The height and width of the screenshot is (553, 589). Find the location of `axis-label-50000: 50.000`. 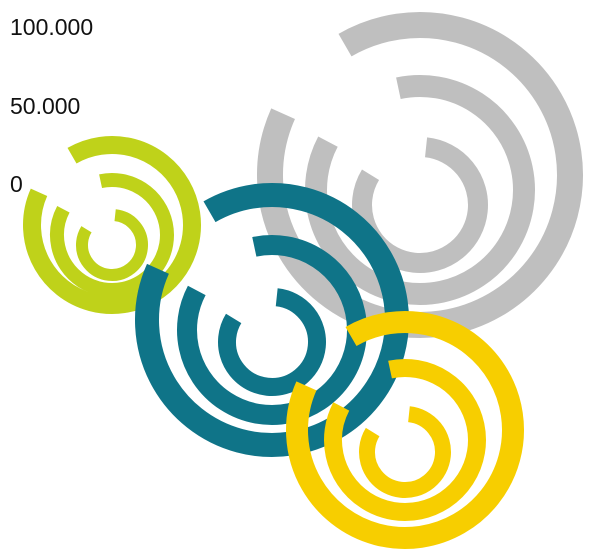

axis-label-50000: 50.000 is located at coordinates (45, 106).